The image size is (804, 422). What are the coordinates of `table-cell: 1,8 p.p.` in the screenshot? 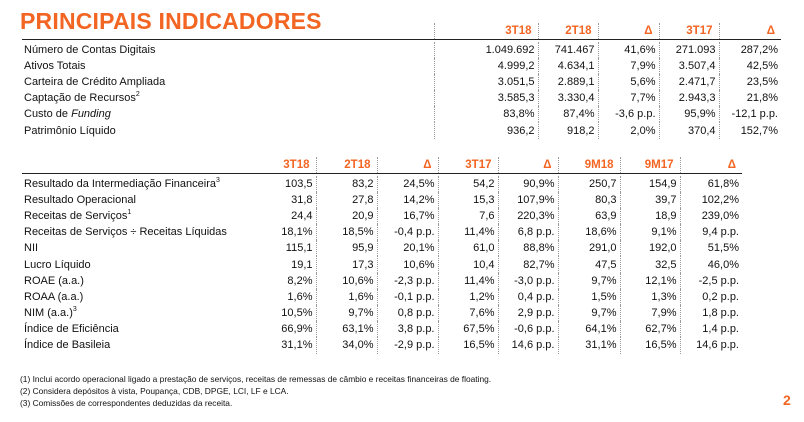 It's located at (710, 313).